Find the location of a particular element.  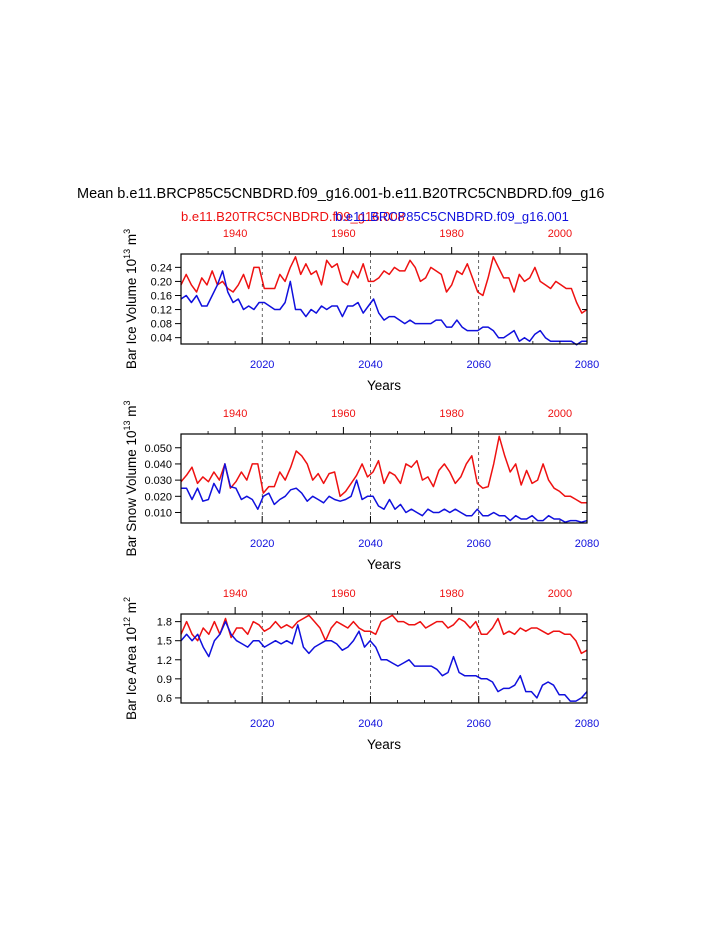

y-tick-label: 0.04 is located at coordinates (161, 339).